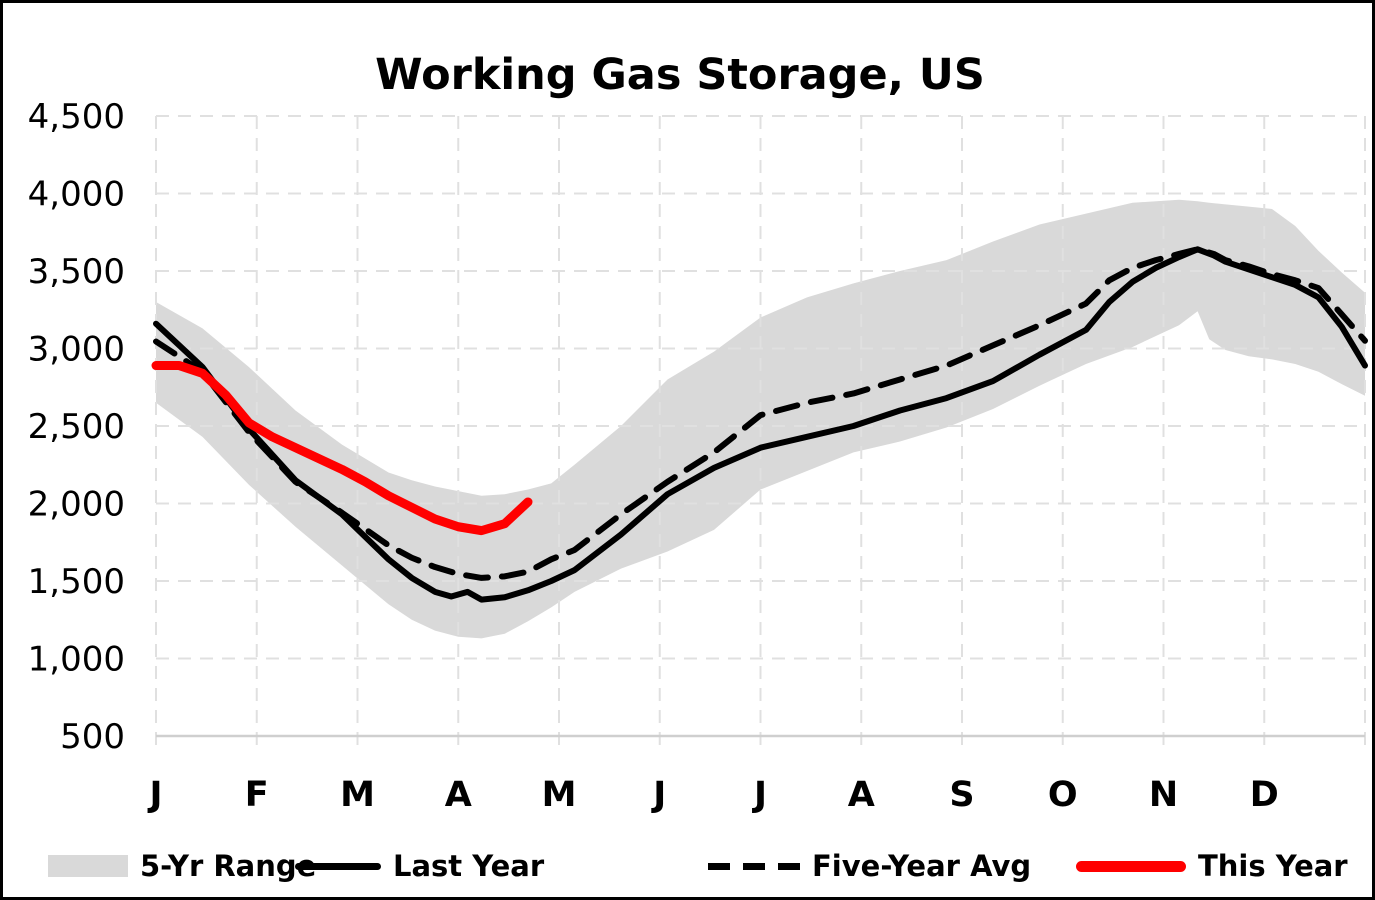 The width and height of the screenshot is (1375, 900). Describe the element at coordinates (76, 195) in the screenshot. I see `y-axis-tick-label: 4,000` at that location.